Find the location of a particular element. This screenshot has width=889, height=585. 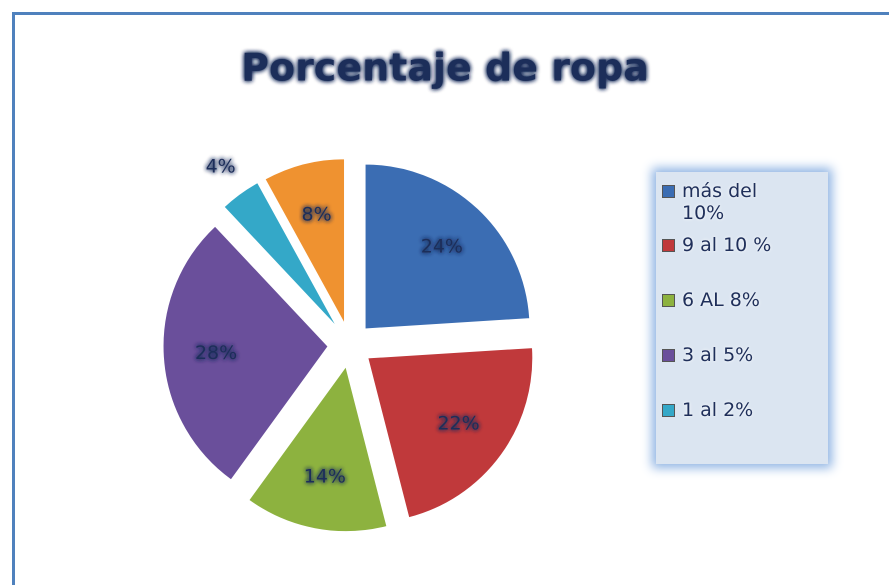

data-label: 4% is located at coordinates (221, 167).